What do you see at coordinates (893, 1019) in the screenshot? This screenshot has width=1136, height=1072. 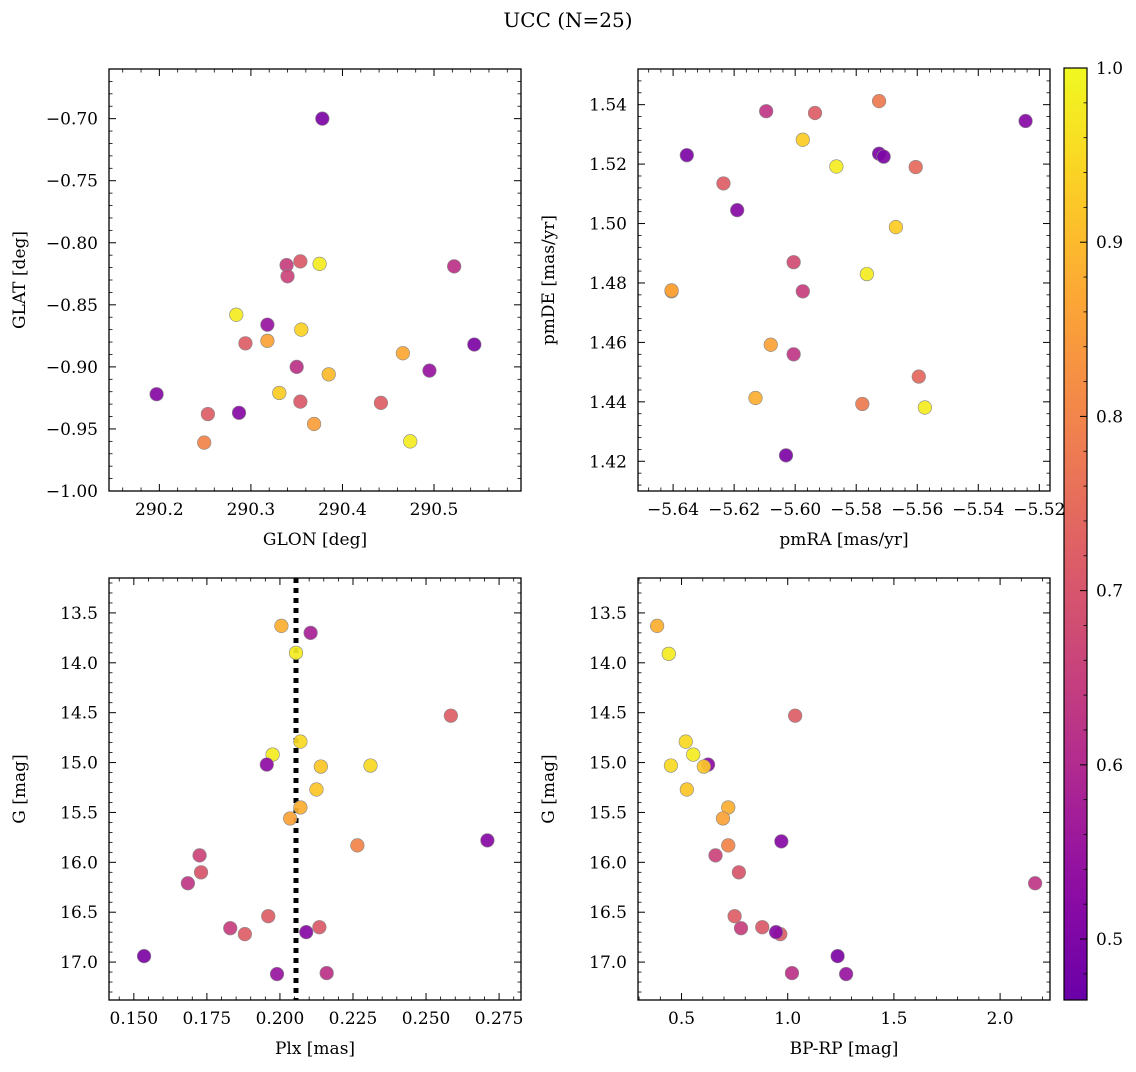 I see `x-tick-label: 1.5` at bounding box center [893, 1019].